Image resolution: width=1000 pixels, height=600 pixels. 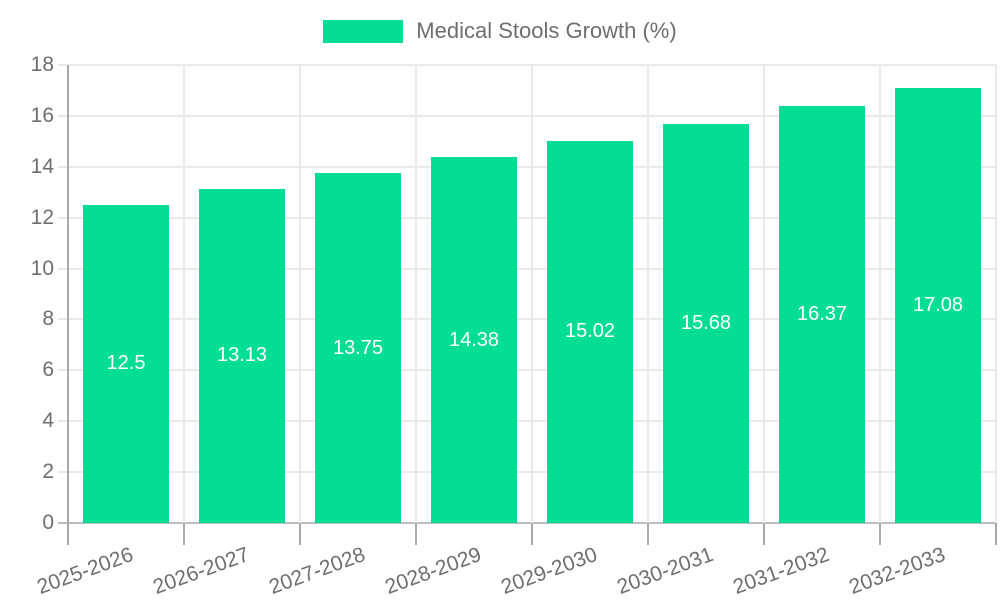 I want to click on bar: 15.02, so click(x=590, y=331).